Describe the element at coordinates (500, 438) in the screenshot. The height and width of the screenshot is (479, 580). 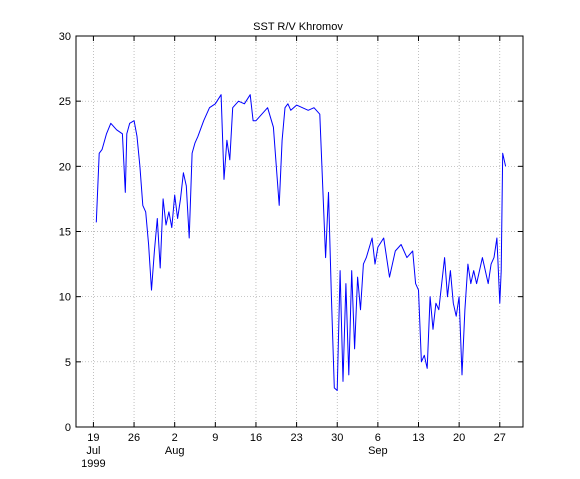
I see `x-tick-label-day: 27` at that location.